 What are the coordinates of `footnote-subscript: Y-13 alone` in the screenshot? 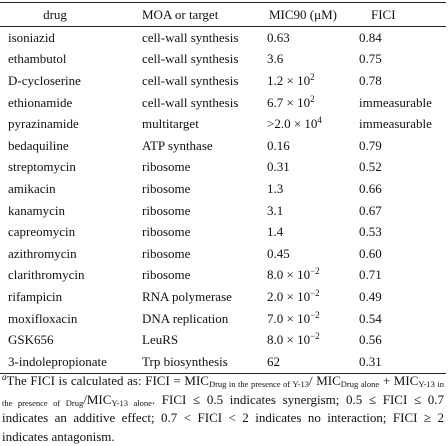 It's located at (131, 402).